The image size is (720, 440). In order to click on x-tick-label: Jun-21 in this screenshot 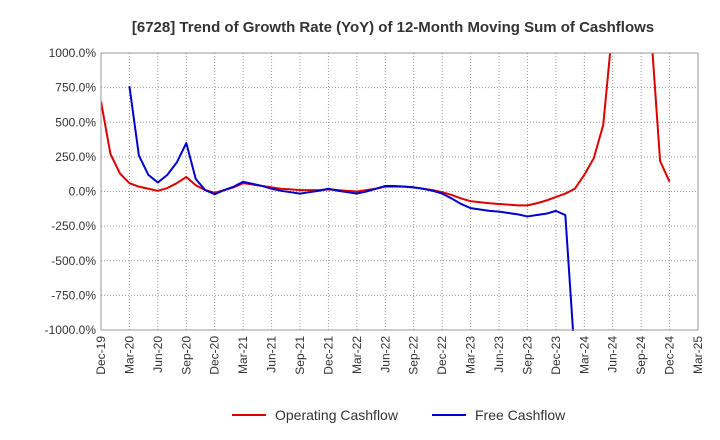, I will do `click(272, 354)`.